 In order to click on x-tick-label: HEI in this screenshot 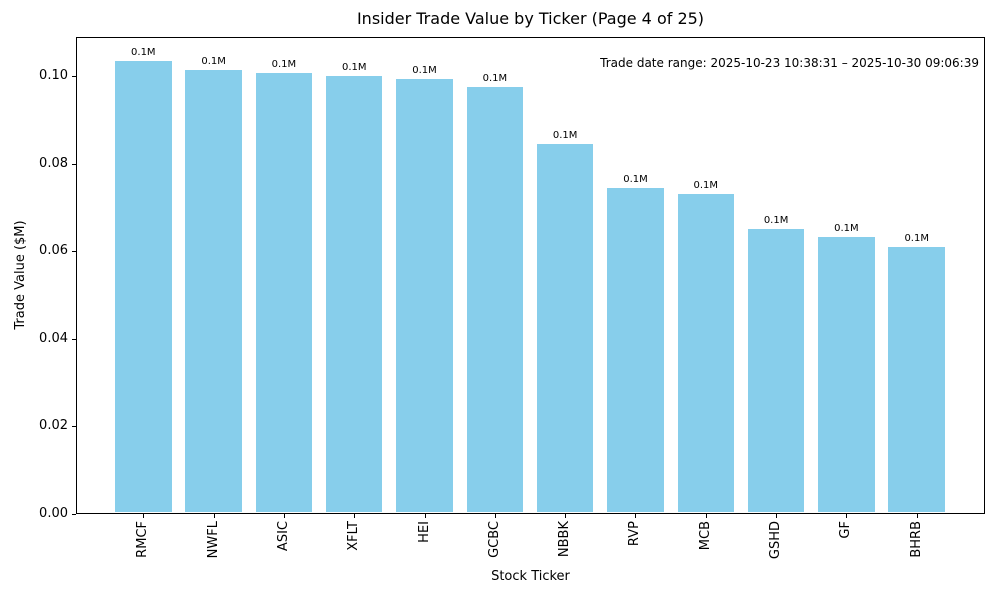, I will do `click(424, 532)`.